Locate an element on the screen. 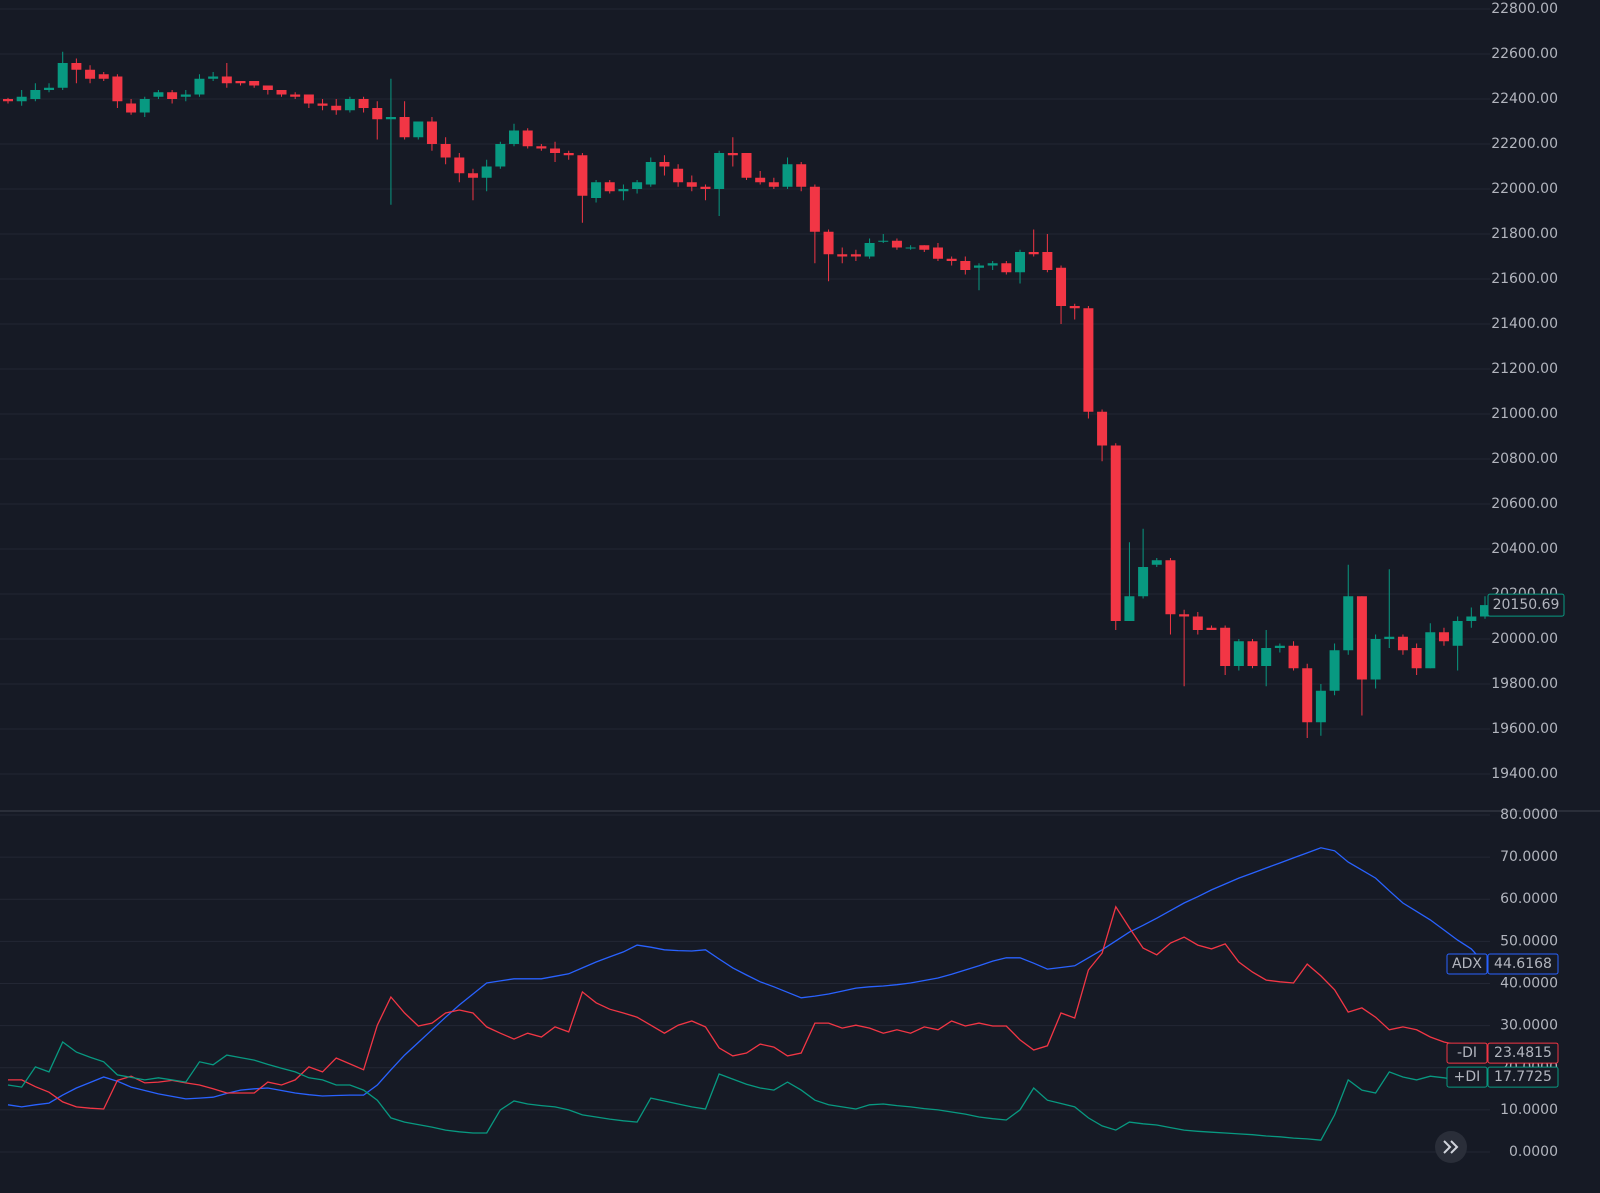 The image size is (1600, 1193). y-tick-label: 22400.00 is located at coordinates (1524, 99).